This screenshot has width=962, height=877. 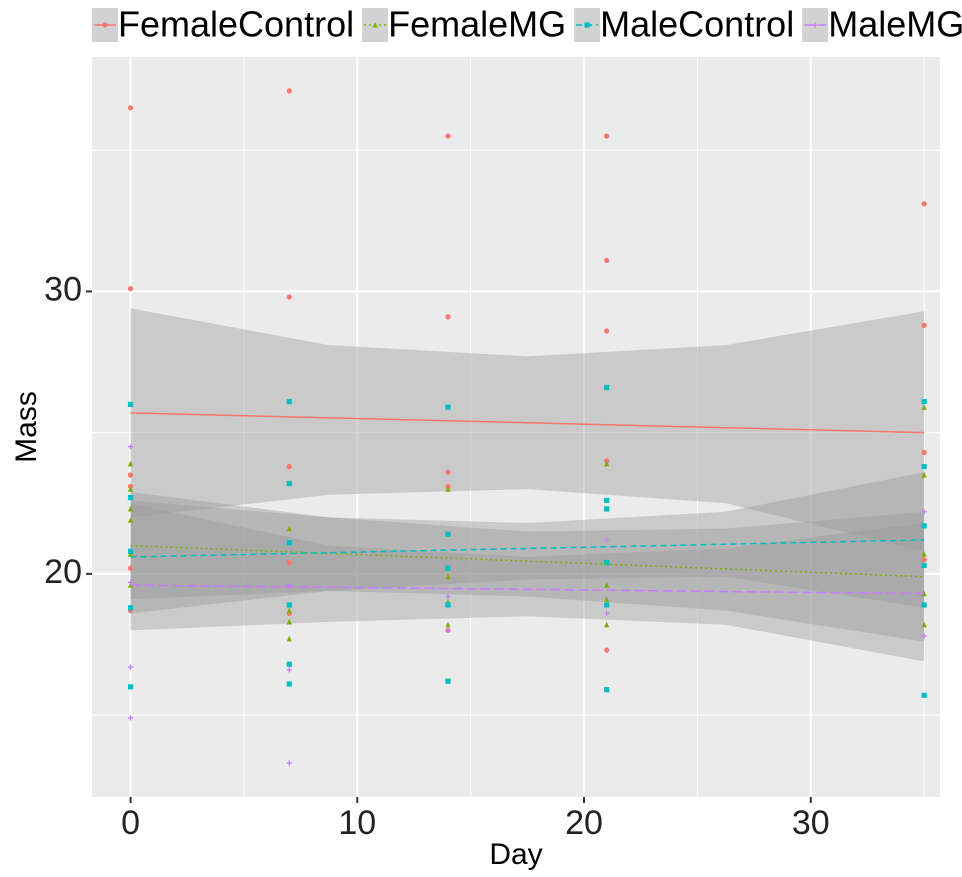 What do you see at coordinates (811, 823) in the screenshot?
I see `x-tick-label: 30` at bounding box center [811, 823].